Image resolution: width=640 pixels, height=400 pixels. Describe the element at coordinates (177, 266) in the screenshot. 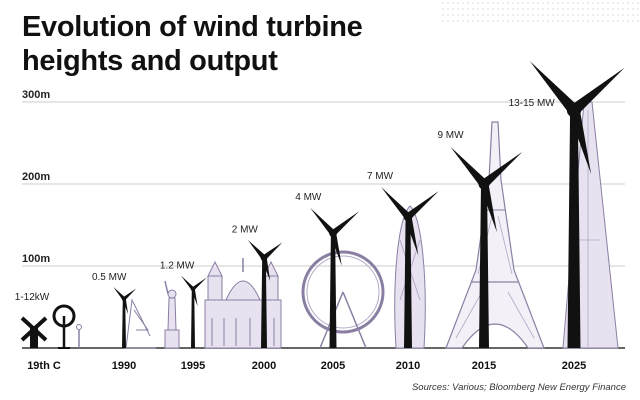

I see `output-label: 1.2 MW` at that location.